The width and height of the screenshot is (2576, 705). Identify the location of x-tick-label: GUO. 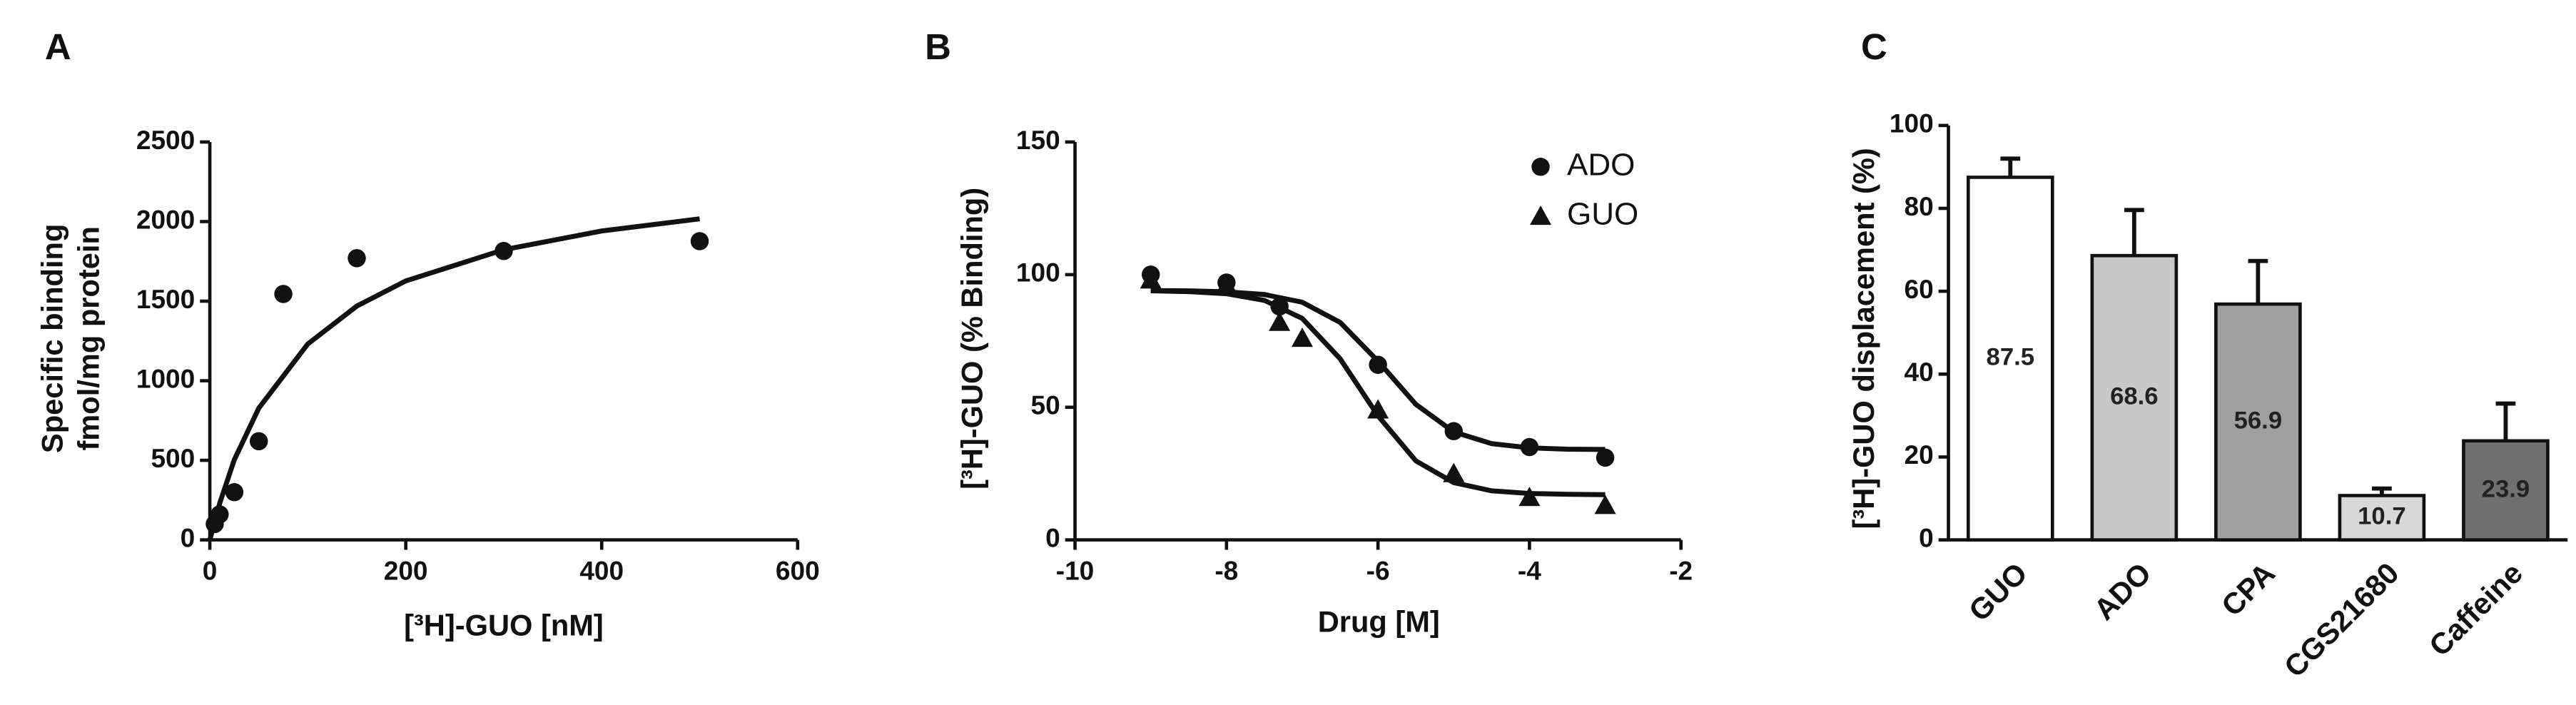
(1998, 591).